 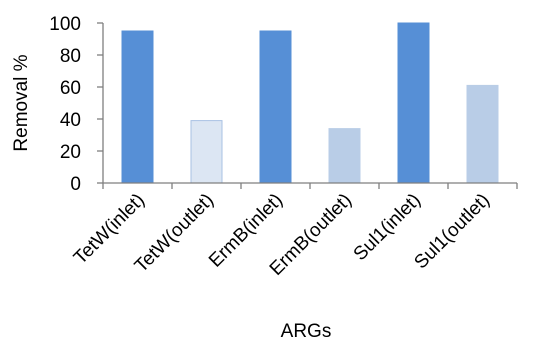 What do you see at coordinates (387, 227) in the screenshot?
I see `x-category-label: Sul1(inlet)` at bounding box center [387, 227].